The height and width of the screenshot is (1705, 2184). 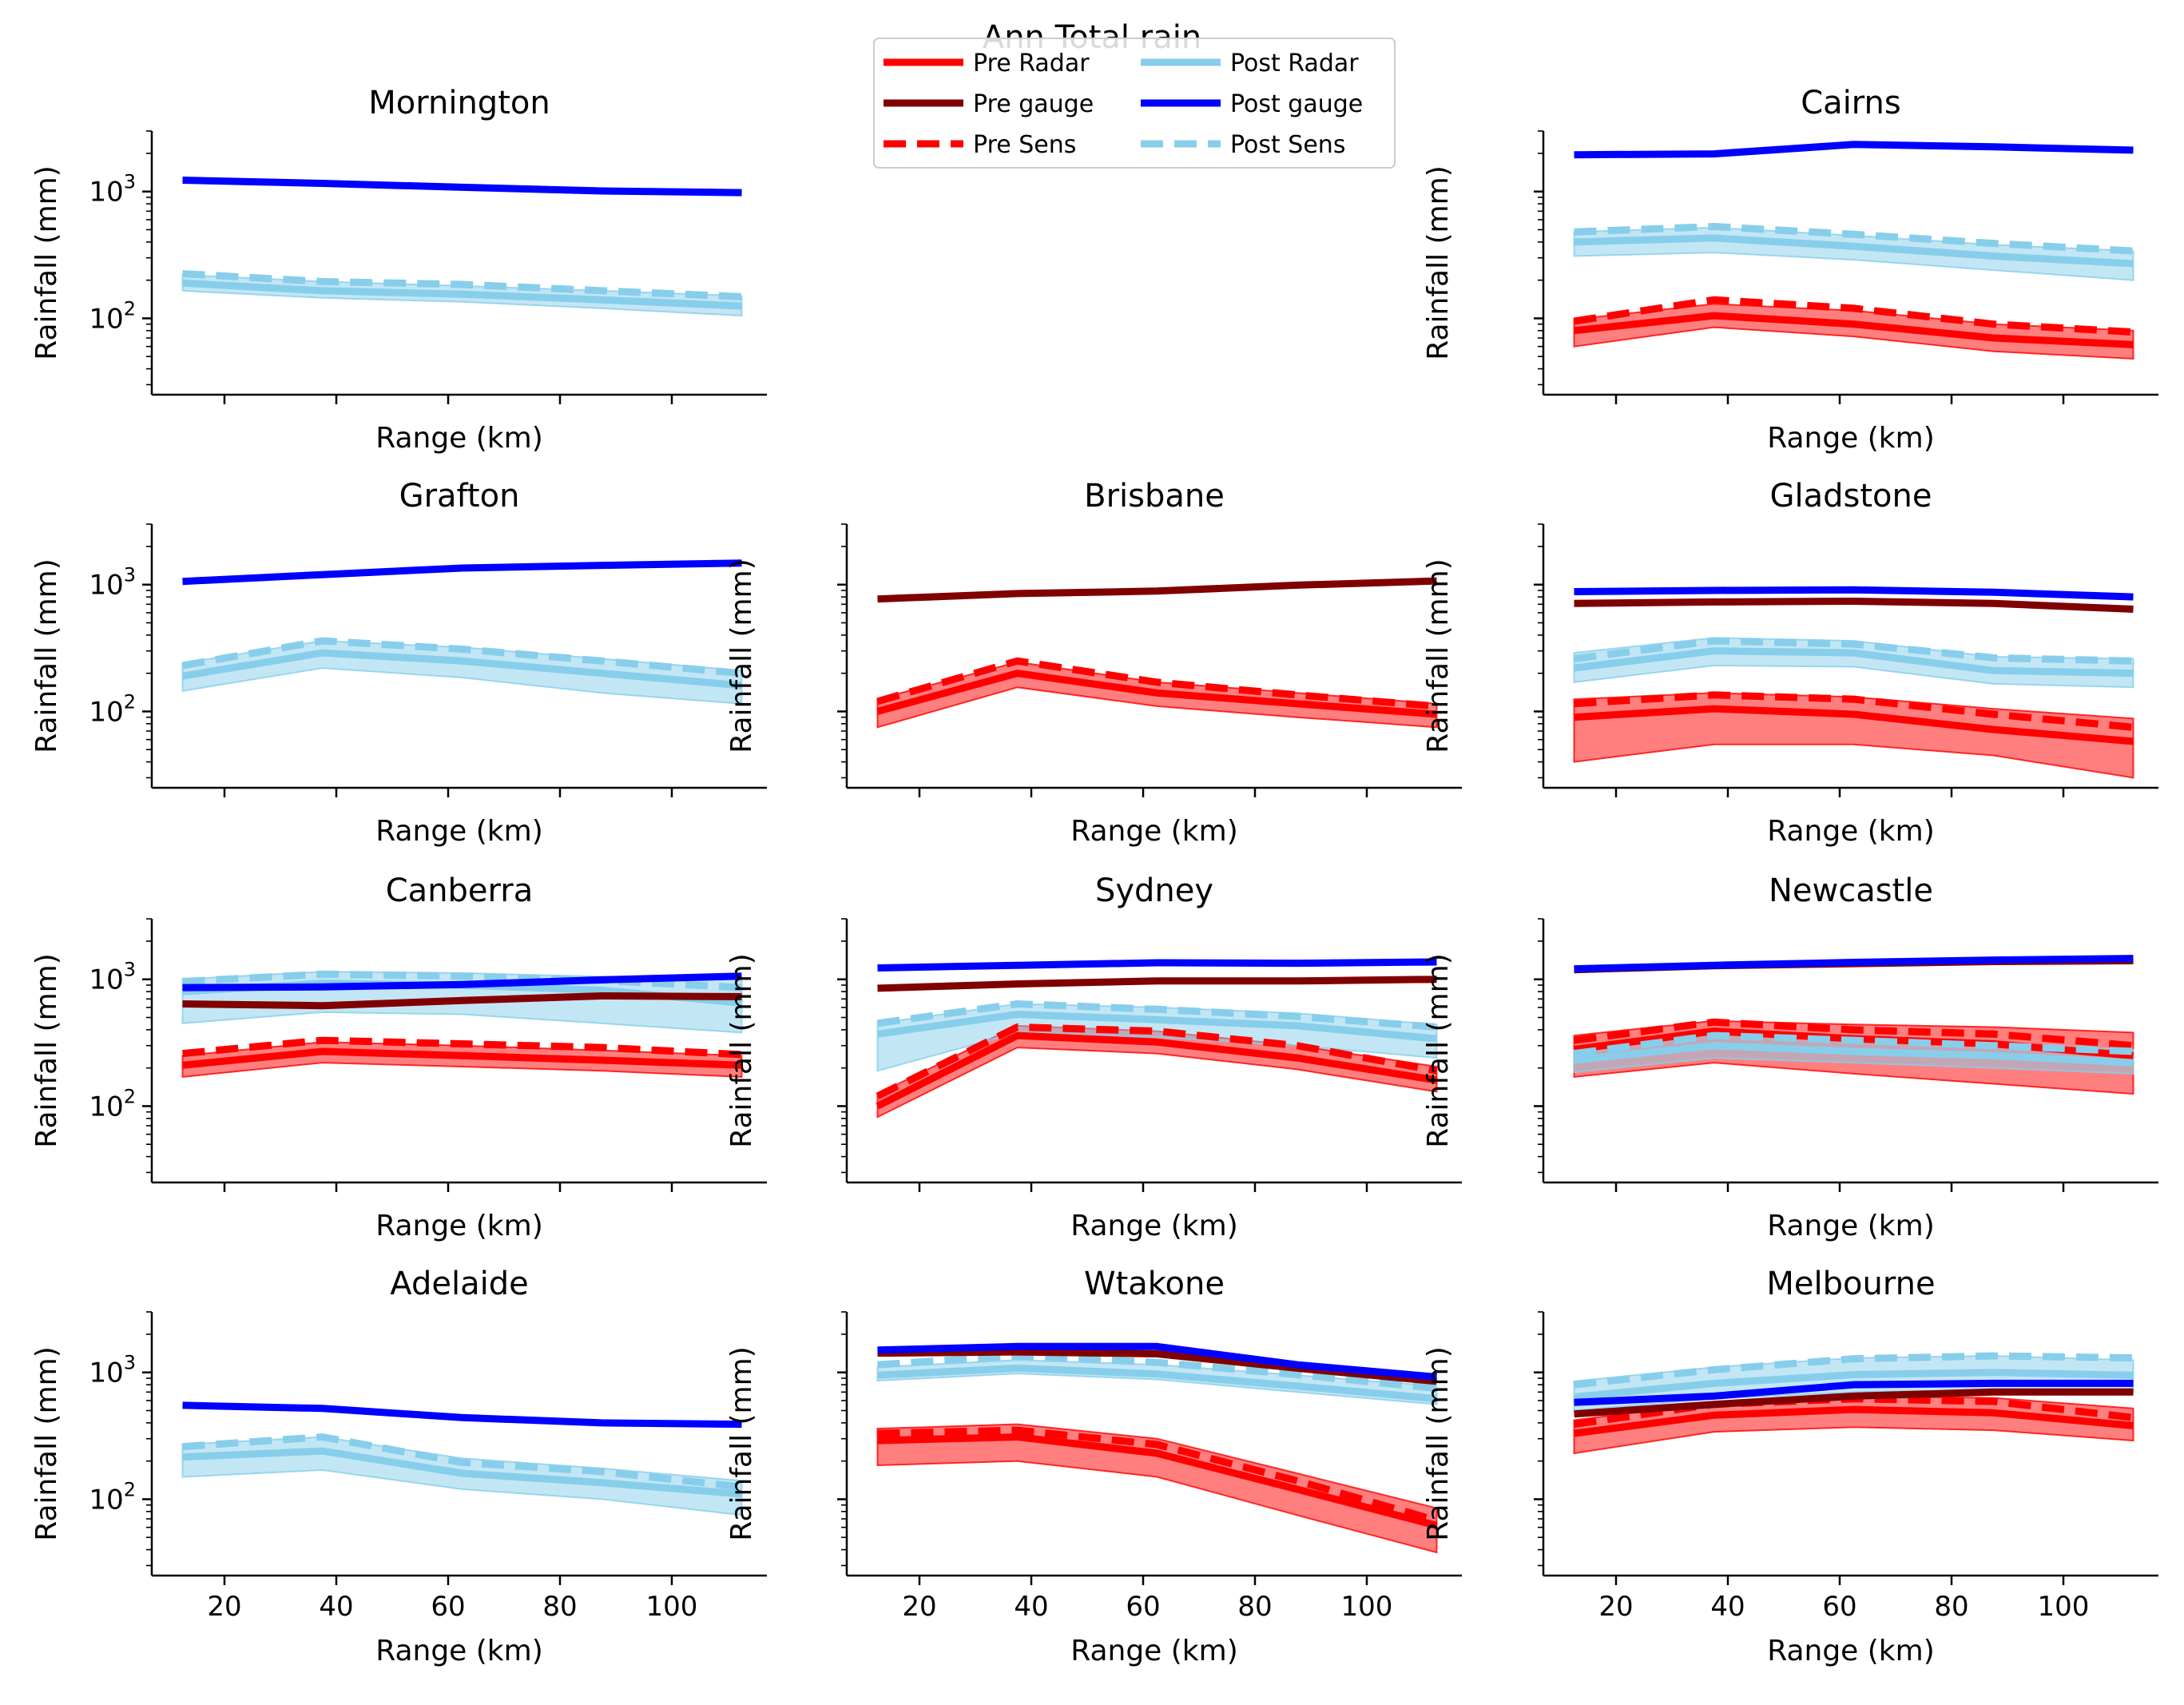 What do you see at coordinates (1851, 497) in the screenshot?
I see `subplot-title: Gladstone` at bounding box center [1851, 497].